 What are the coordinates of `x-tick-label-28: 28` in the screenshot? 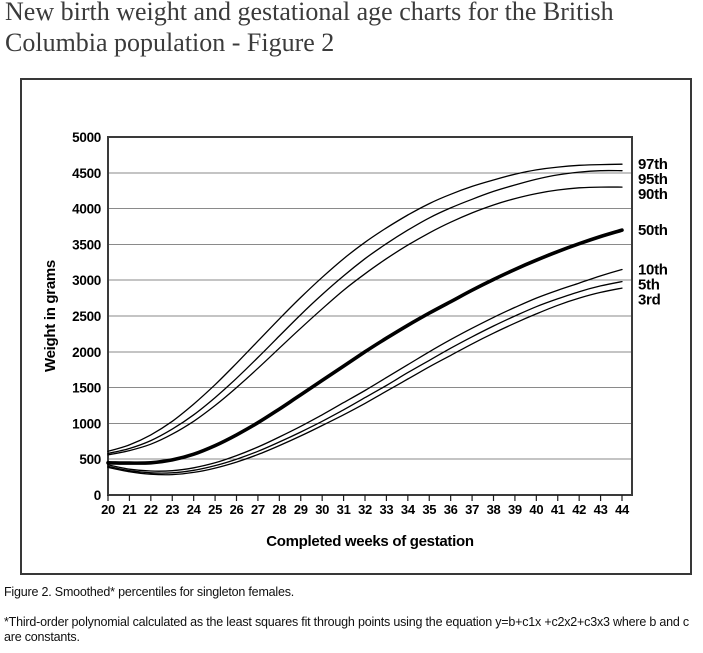 It's located at (279, 509).